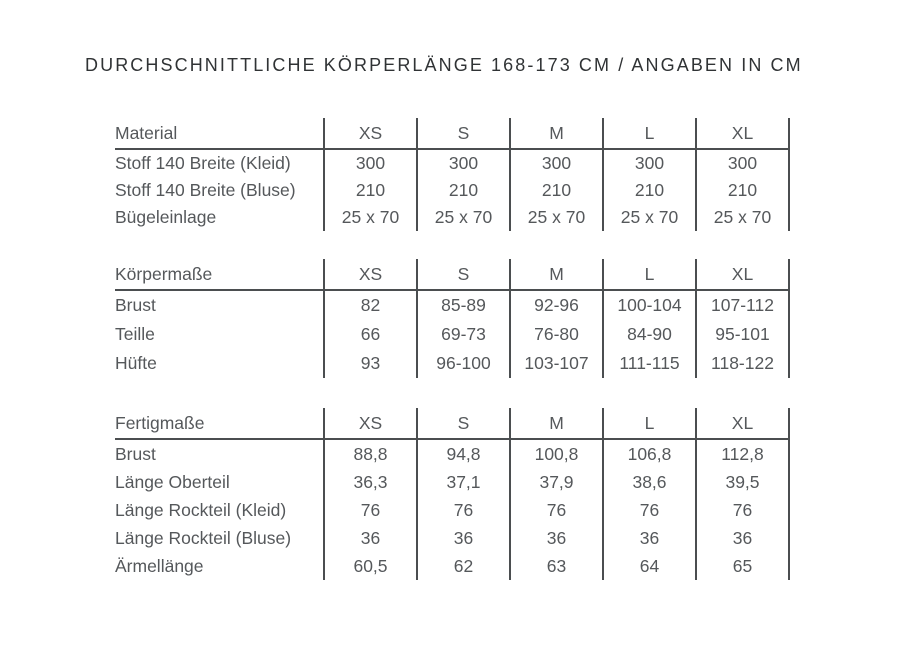  I want to click on table-row: Länge Rockteil (Kleid) 76 76 76 76 76, so click(452, 510).